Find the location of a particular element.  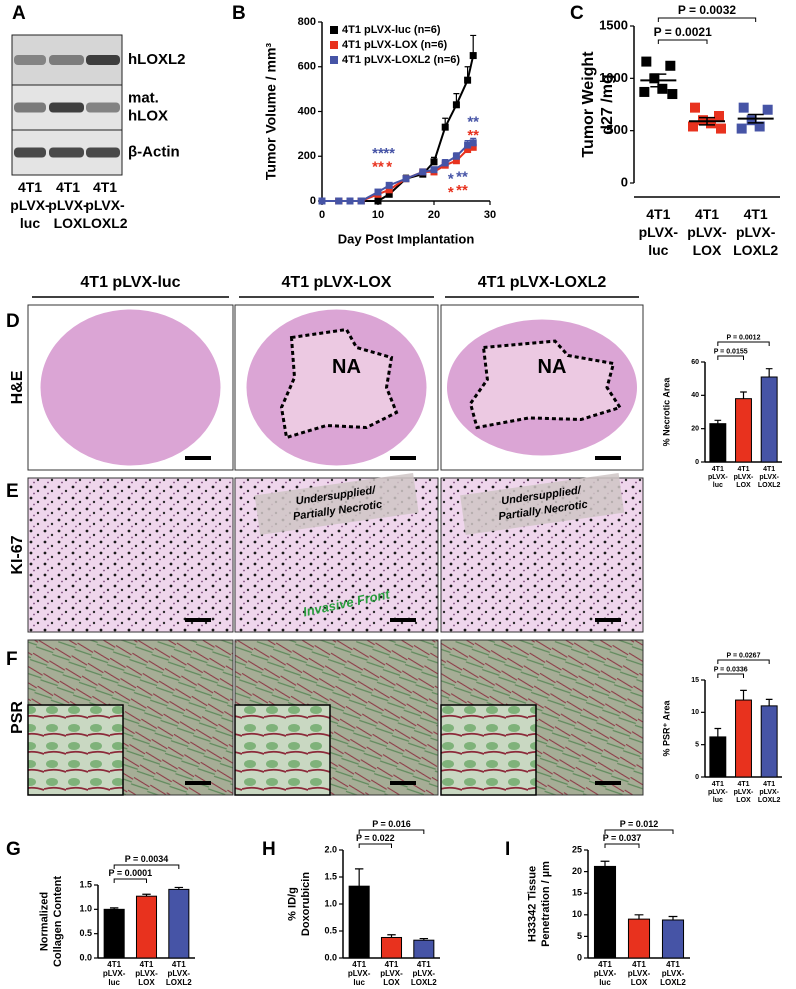

necrotic-region is located at coordinates (545, 384).